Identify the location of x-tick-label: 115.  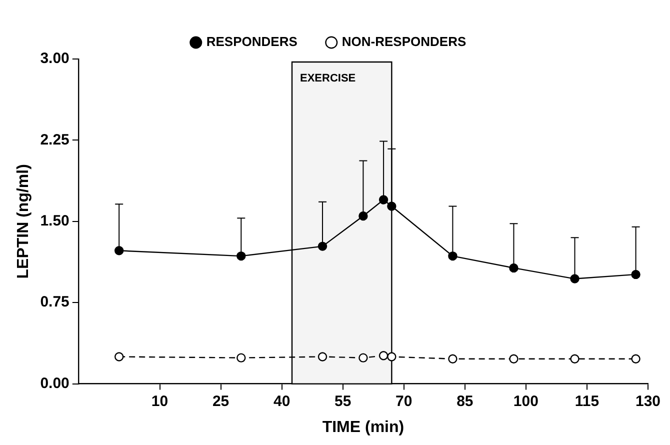
(587, 401).